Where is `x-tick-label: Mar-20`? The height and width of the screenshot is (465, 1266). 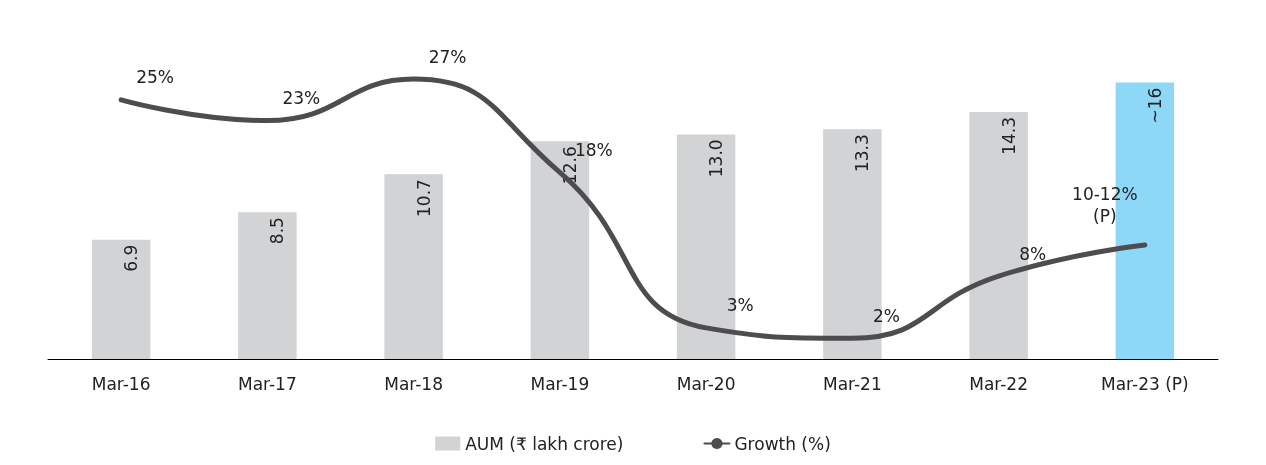 x-tick-label: Mar-20 is located at coordinates (706, 383).